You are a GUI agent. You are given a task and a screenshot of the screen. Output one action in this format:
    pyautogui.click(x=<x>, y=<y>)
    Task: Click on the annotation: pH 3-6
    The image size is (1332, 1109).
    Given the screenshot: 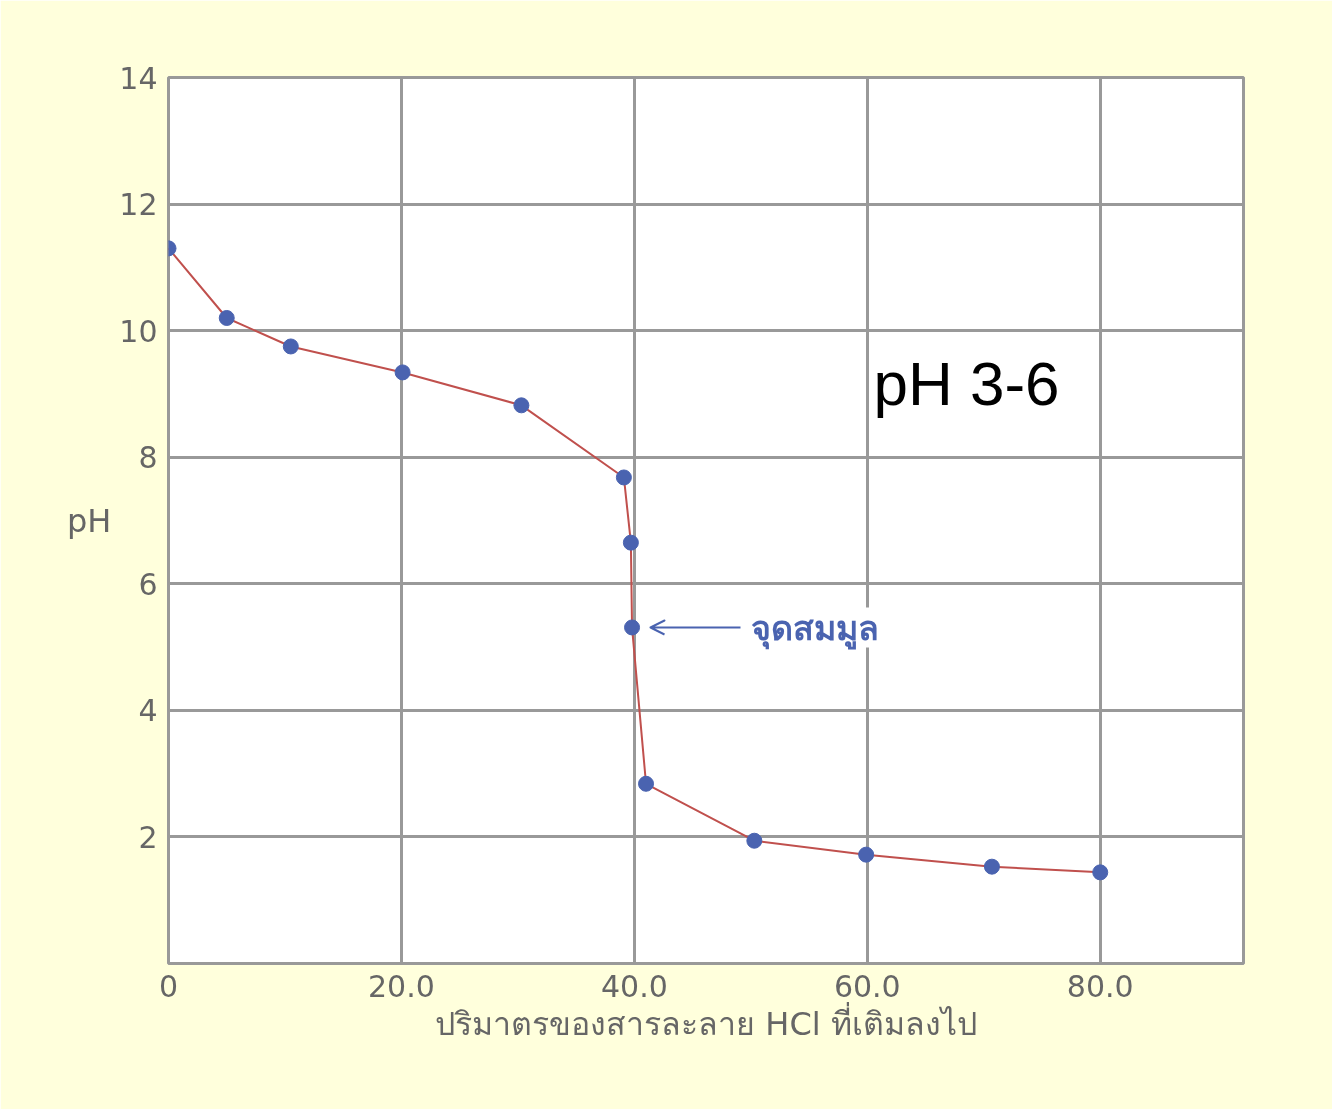 What is the action you would take?
    pyautogui.click(x=966, y=383)
    